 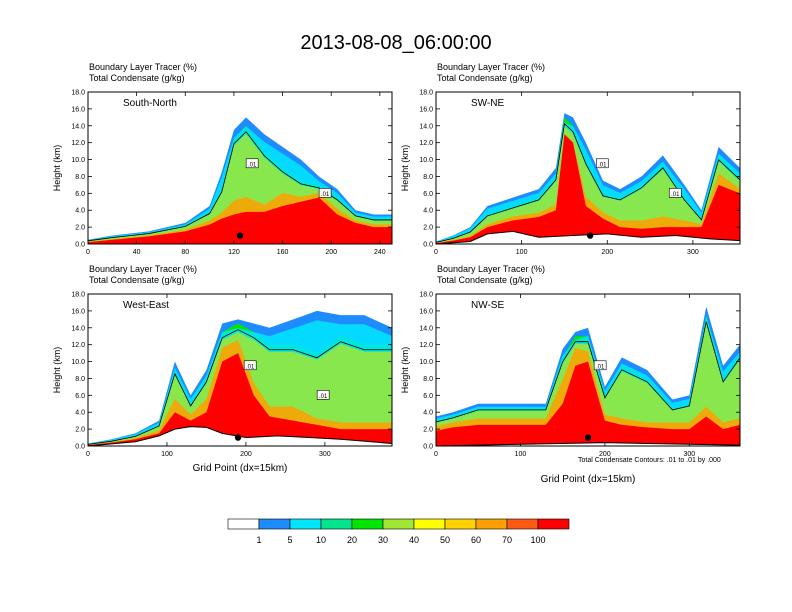 What do you see at coordinates (283, 252) in the screenshot?
I see `x-tick-label: 160` at bounding box center [283, 252].